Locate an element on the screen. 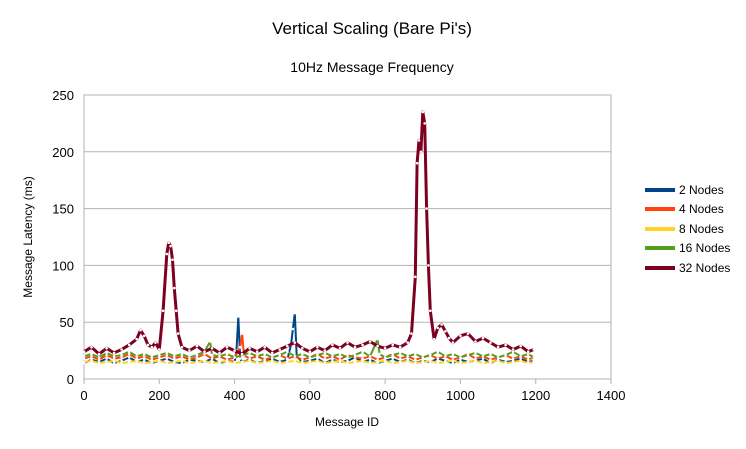 Image resolution: width=746 pixels, height=449 pixels. y-tick-label: 250 is located at coordinates (63, 95).